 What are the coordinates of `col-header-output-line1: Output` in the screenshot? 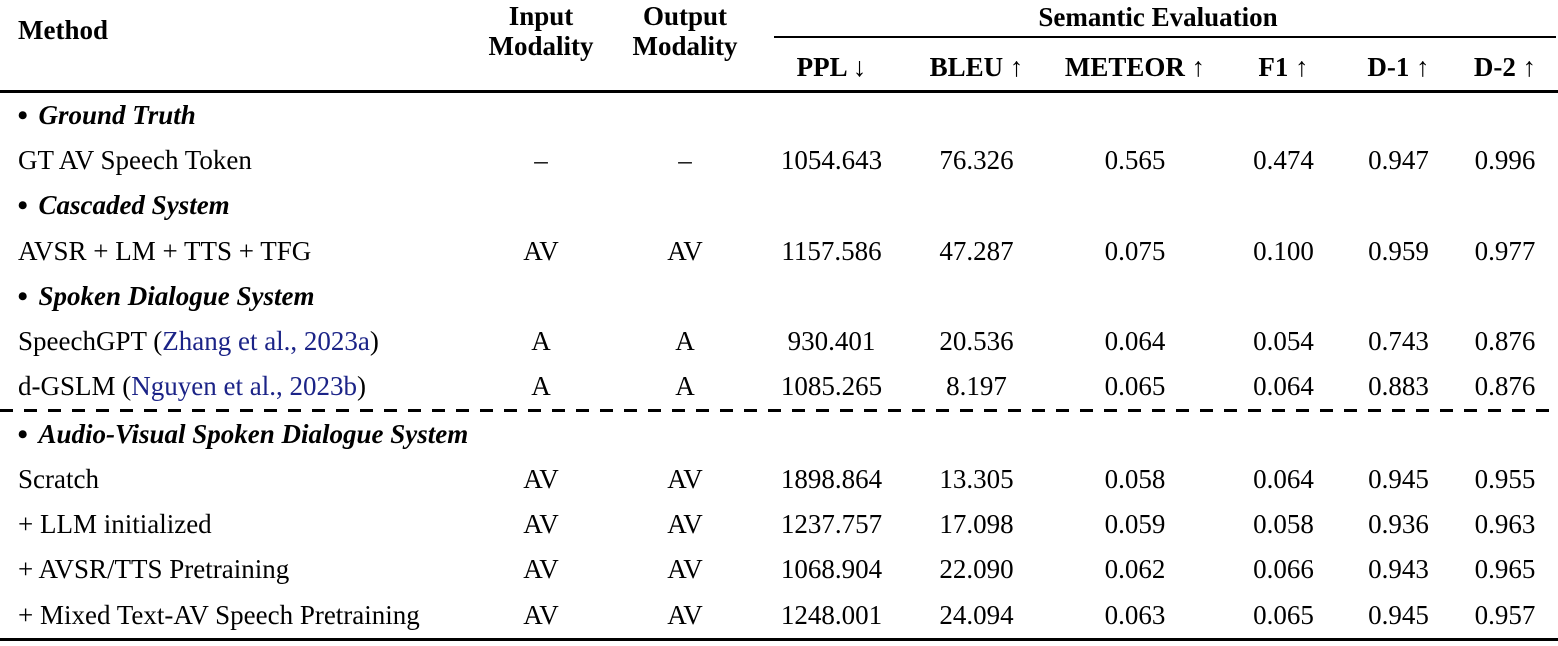 It's located at (685, 16).